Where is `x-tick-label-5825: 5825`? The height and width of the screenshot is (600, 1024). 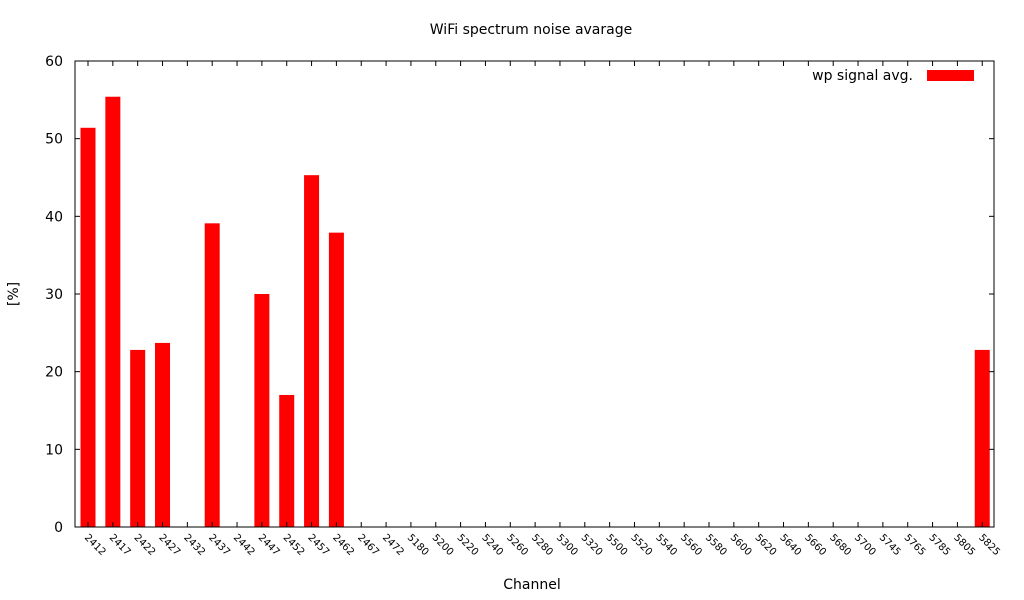
x-tick-label-5825: 5825 is located at coordinates (989, 545).